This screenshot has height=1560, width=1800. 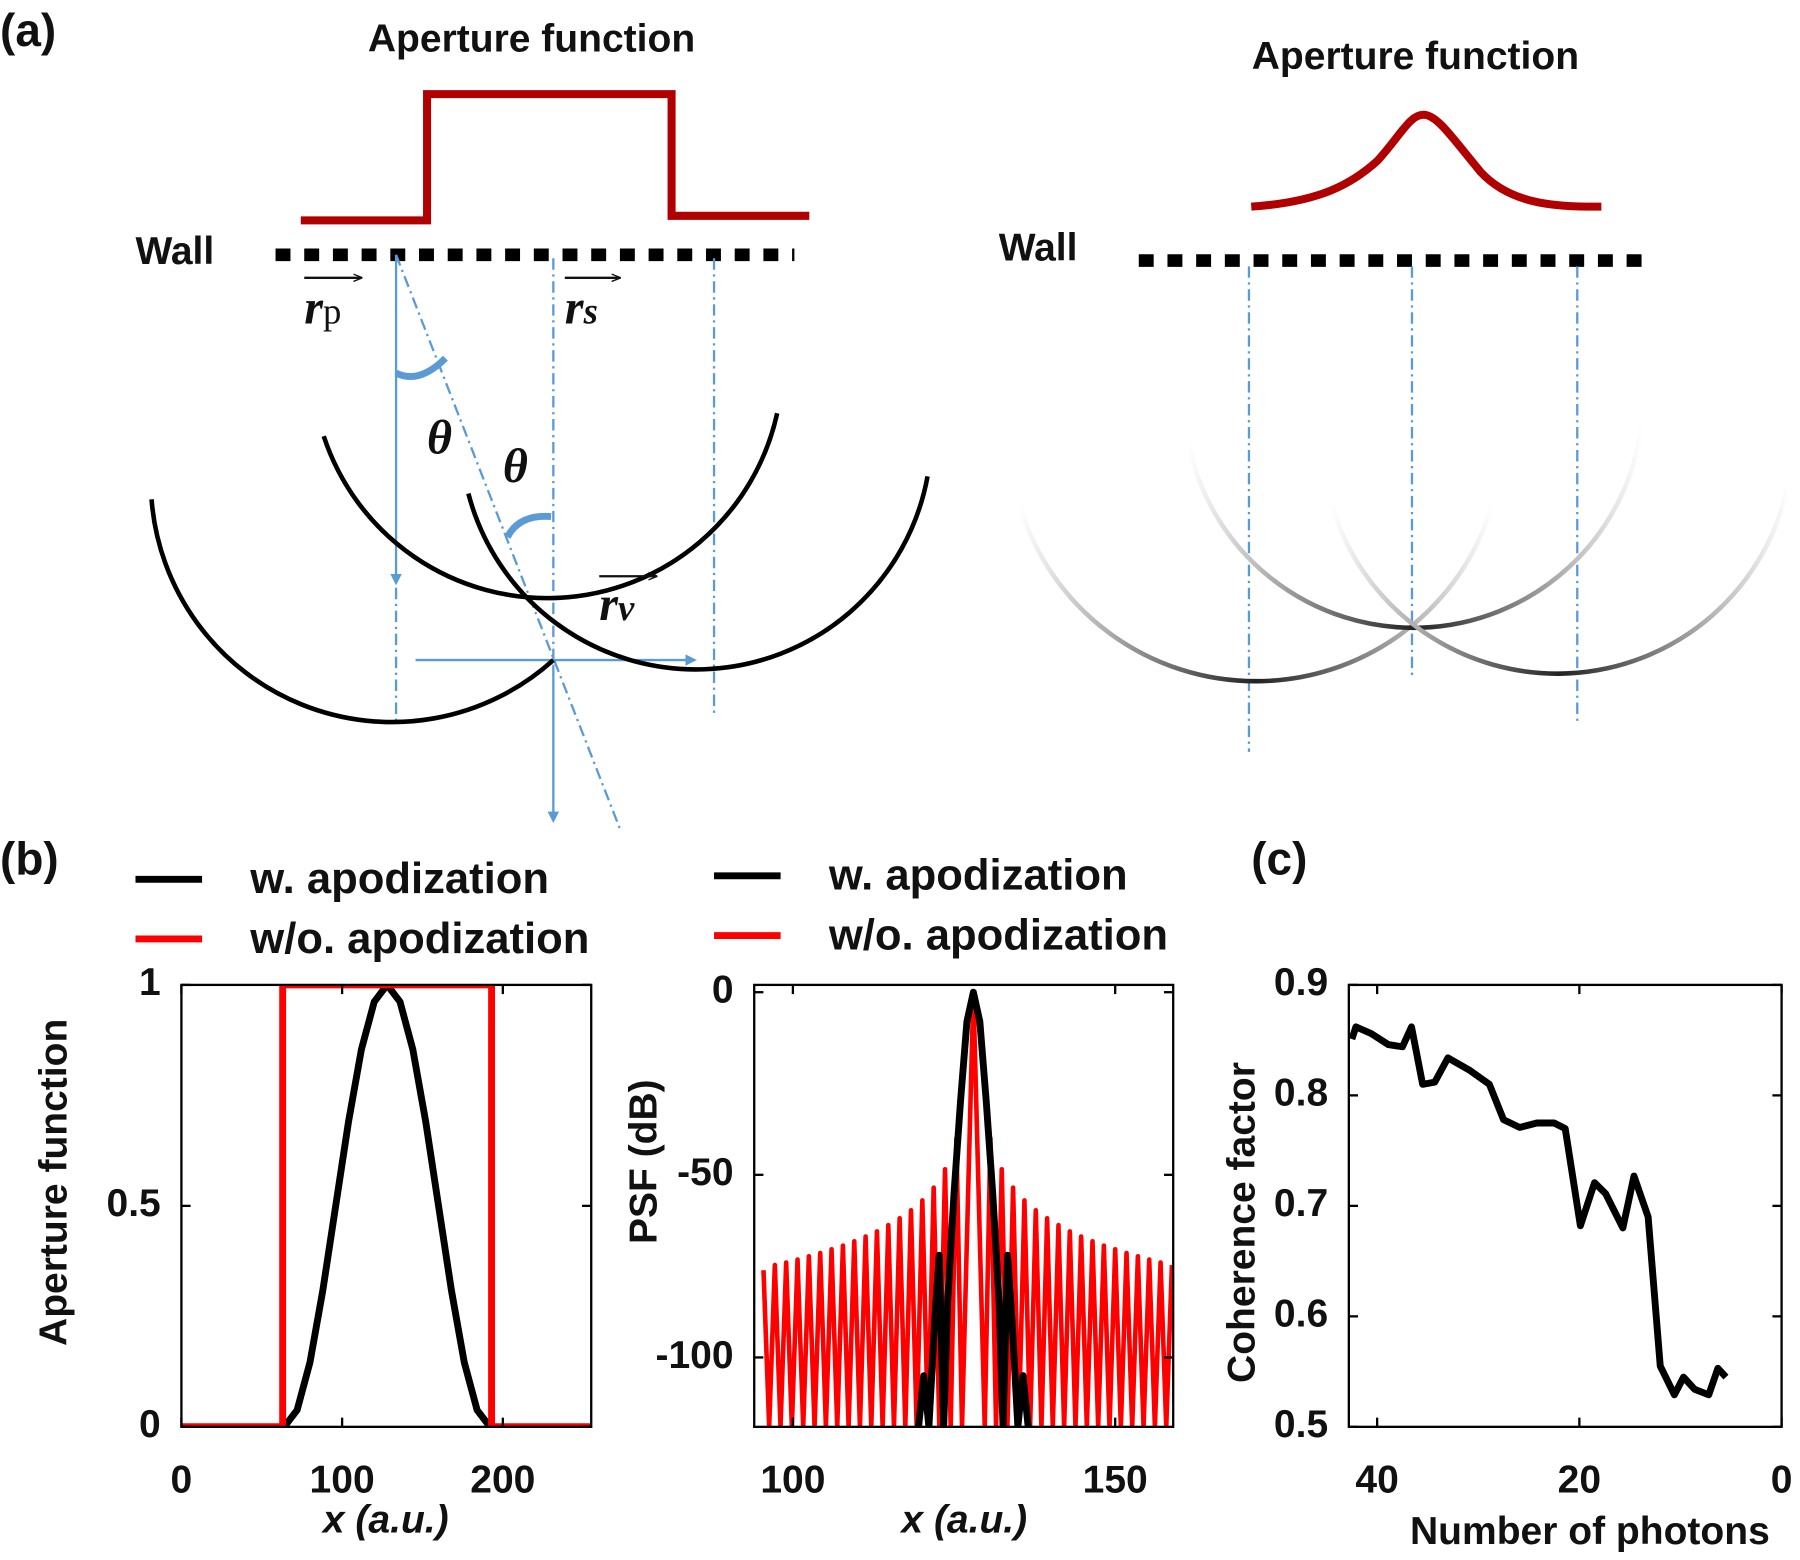 I want to click on vector-label: rp, so click(x=322, y=308).